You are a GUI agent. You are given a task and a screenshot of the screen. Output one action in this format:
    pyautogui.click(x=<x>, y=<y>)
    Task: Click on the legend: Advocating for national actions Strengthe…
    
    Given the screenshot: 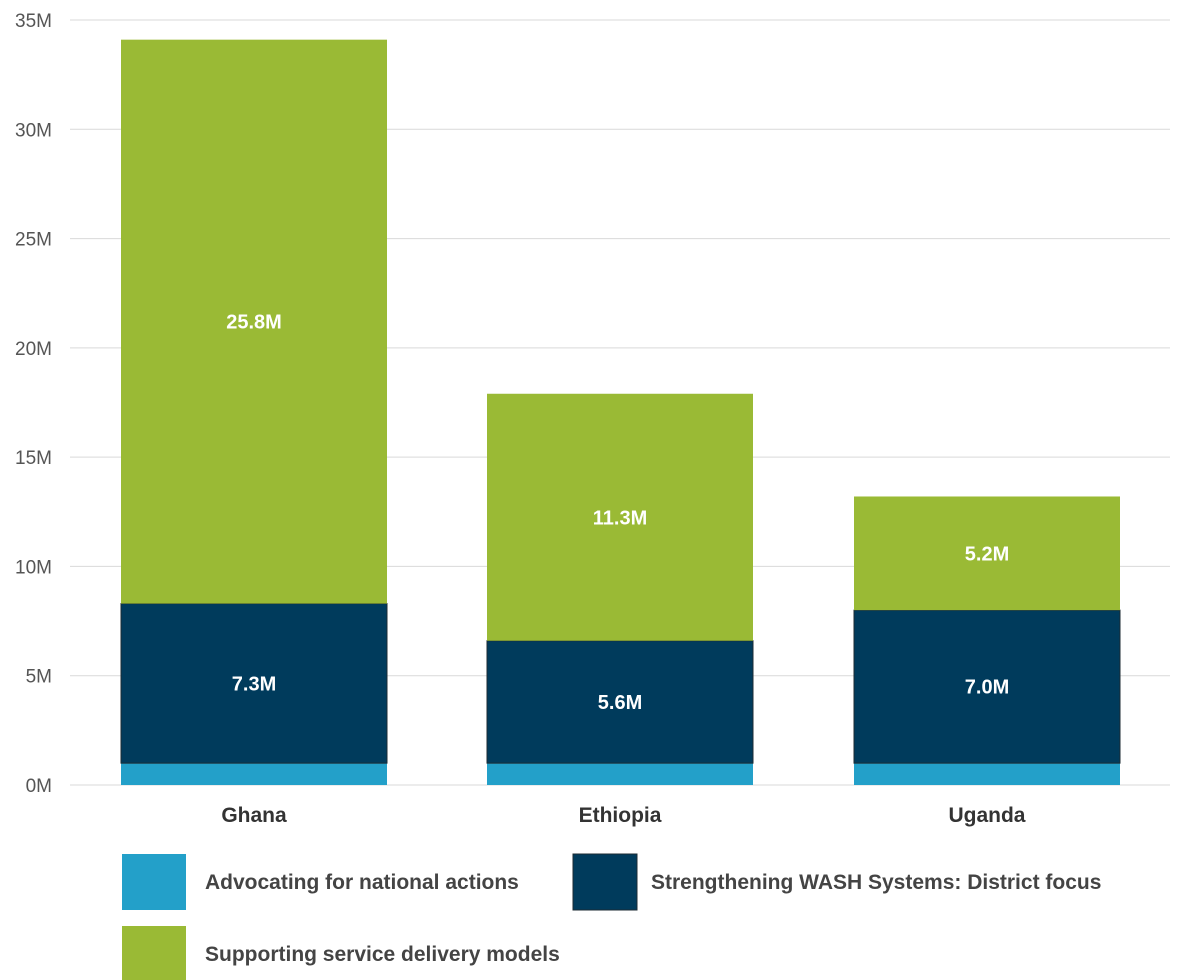 What is the action you would take?
    pyautogui.click(x=611, y=916)
    